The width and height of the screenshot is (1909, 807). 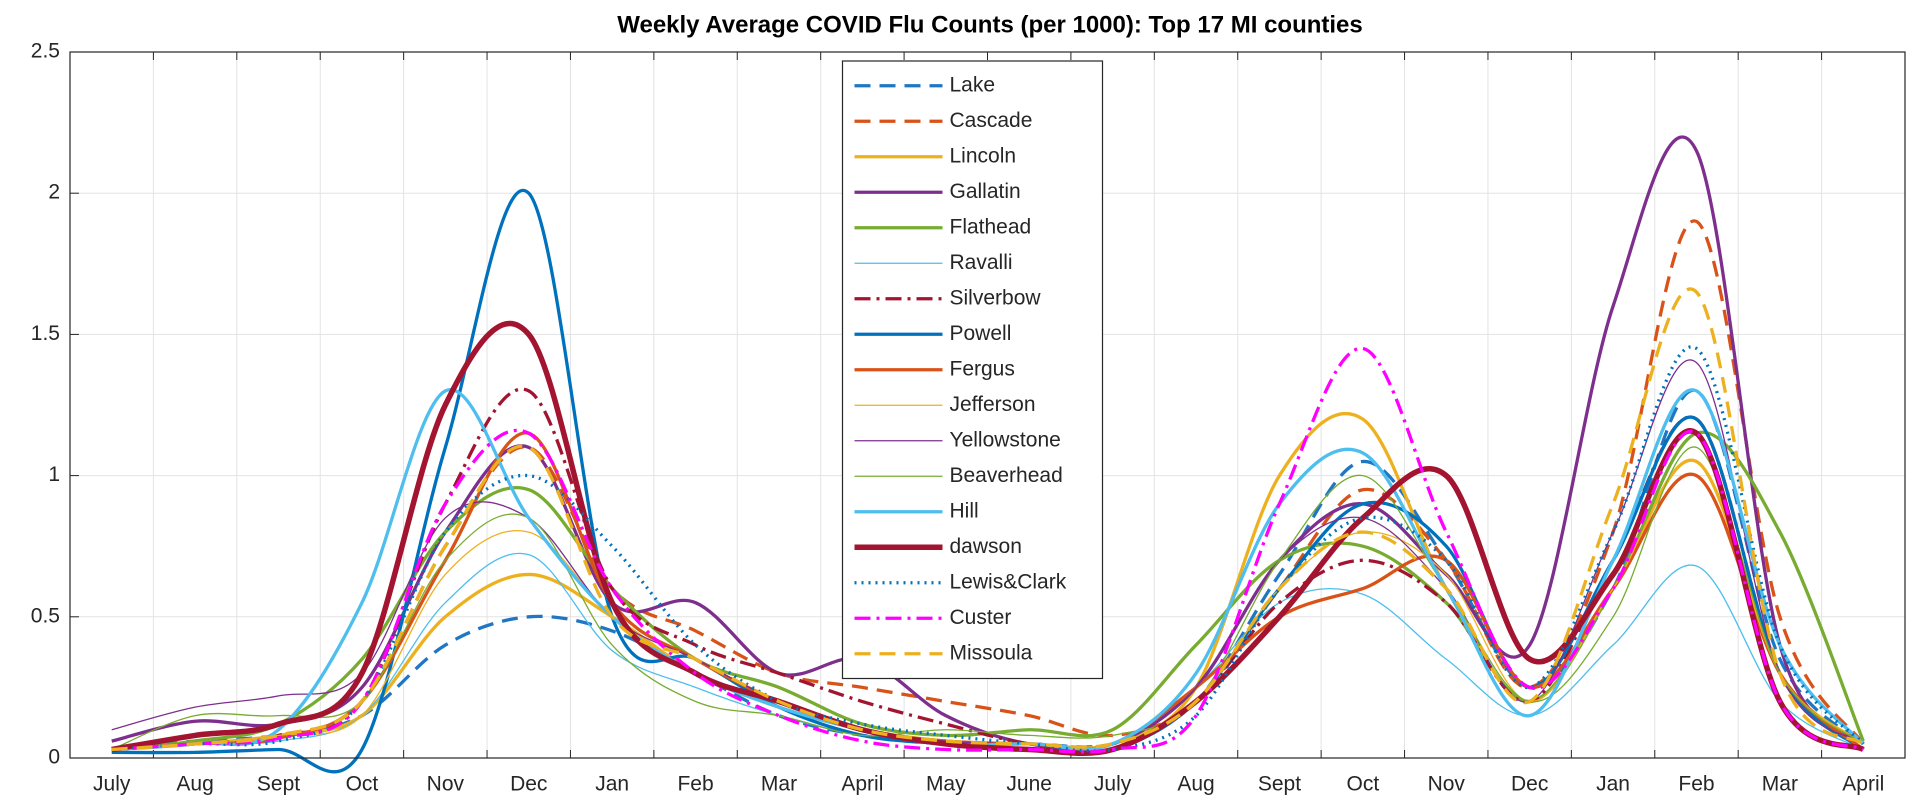 I want to click on y-tick-label: 1.5, so click(x=45, y=333).